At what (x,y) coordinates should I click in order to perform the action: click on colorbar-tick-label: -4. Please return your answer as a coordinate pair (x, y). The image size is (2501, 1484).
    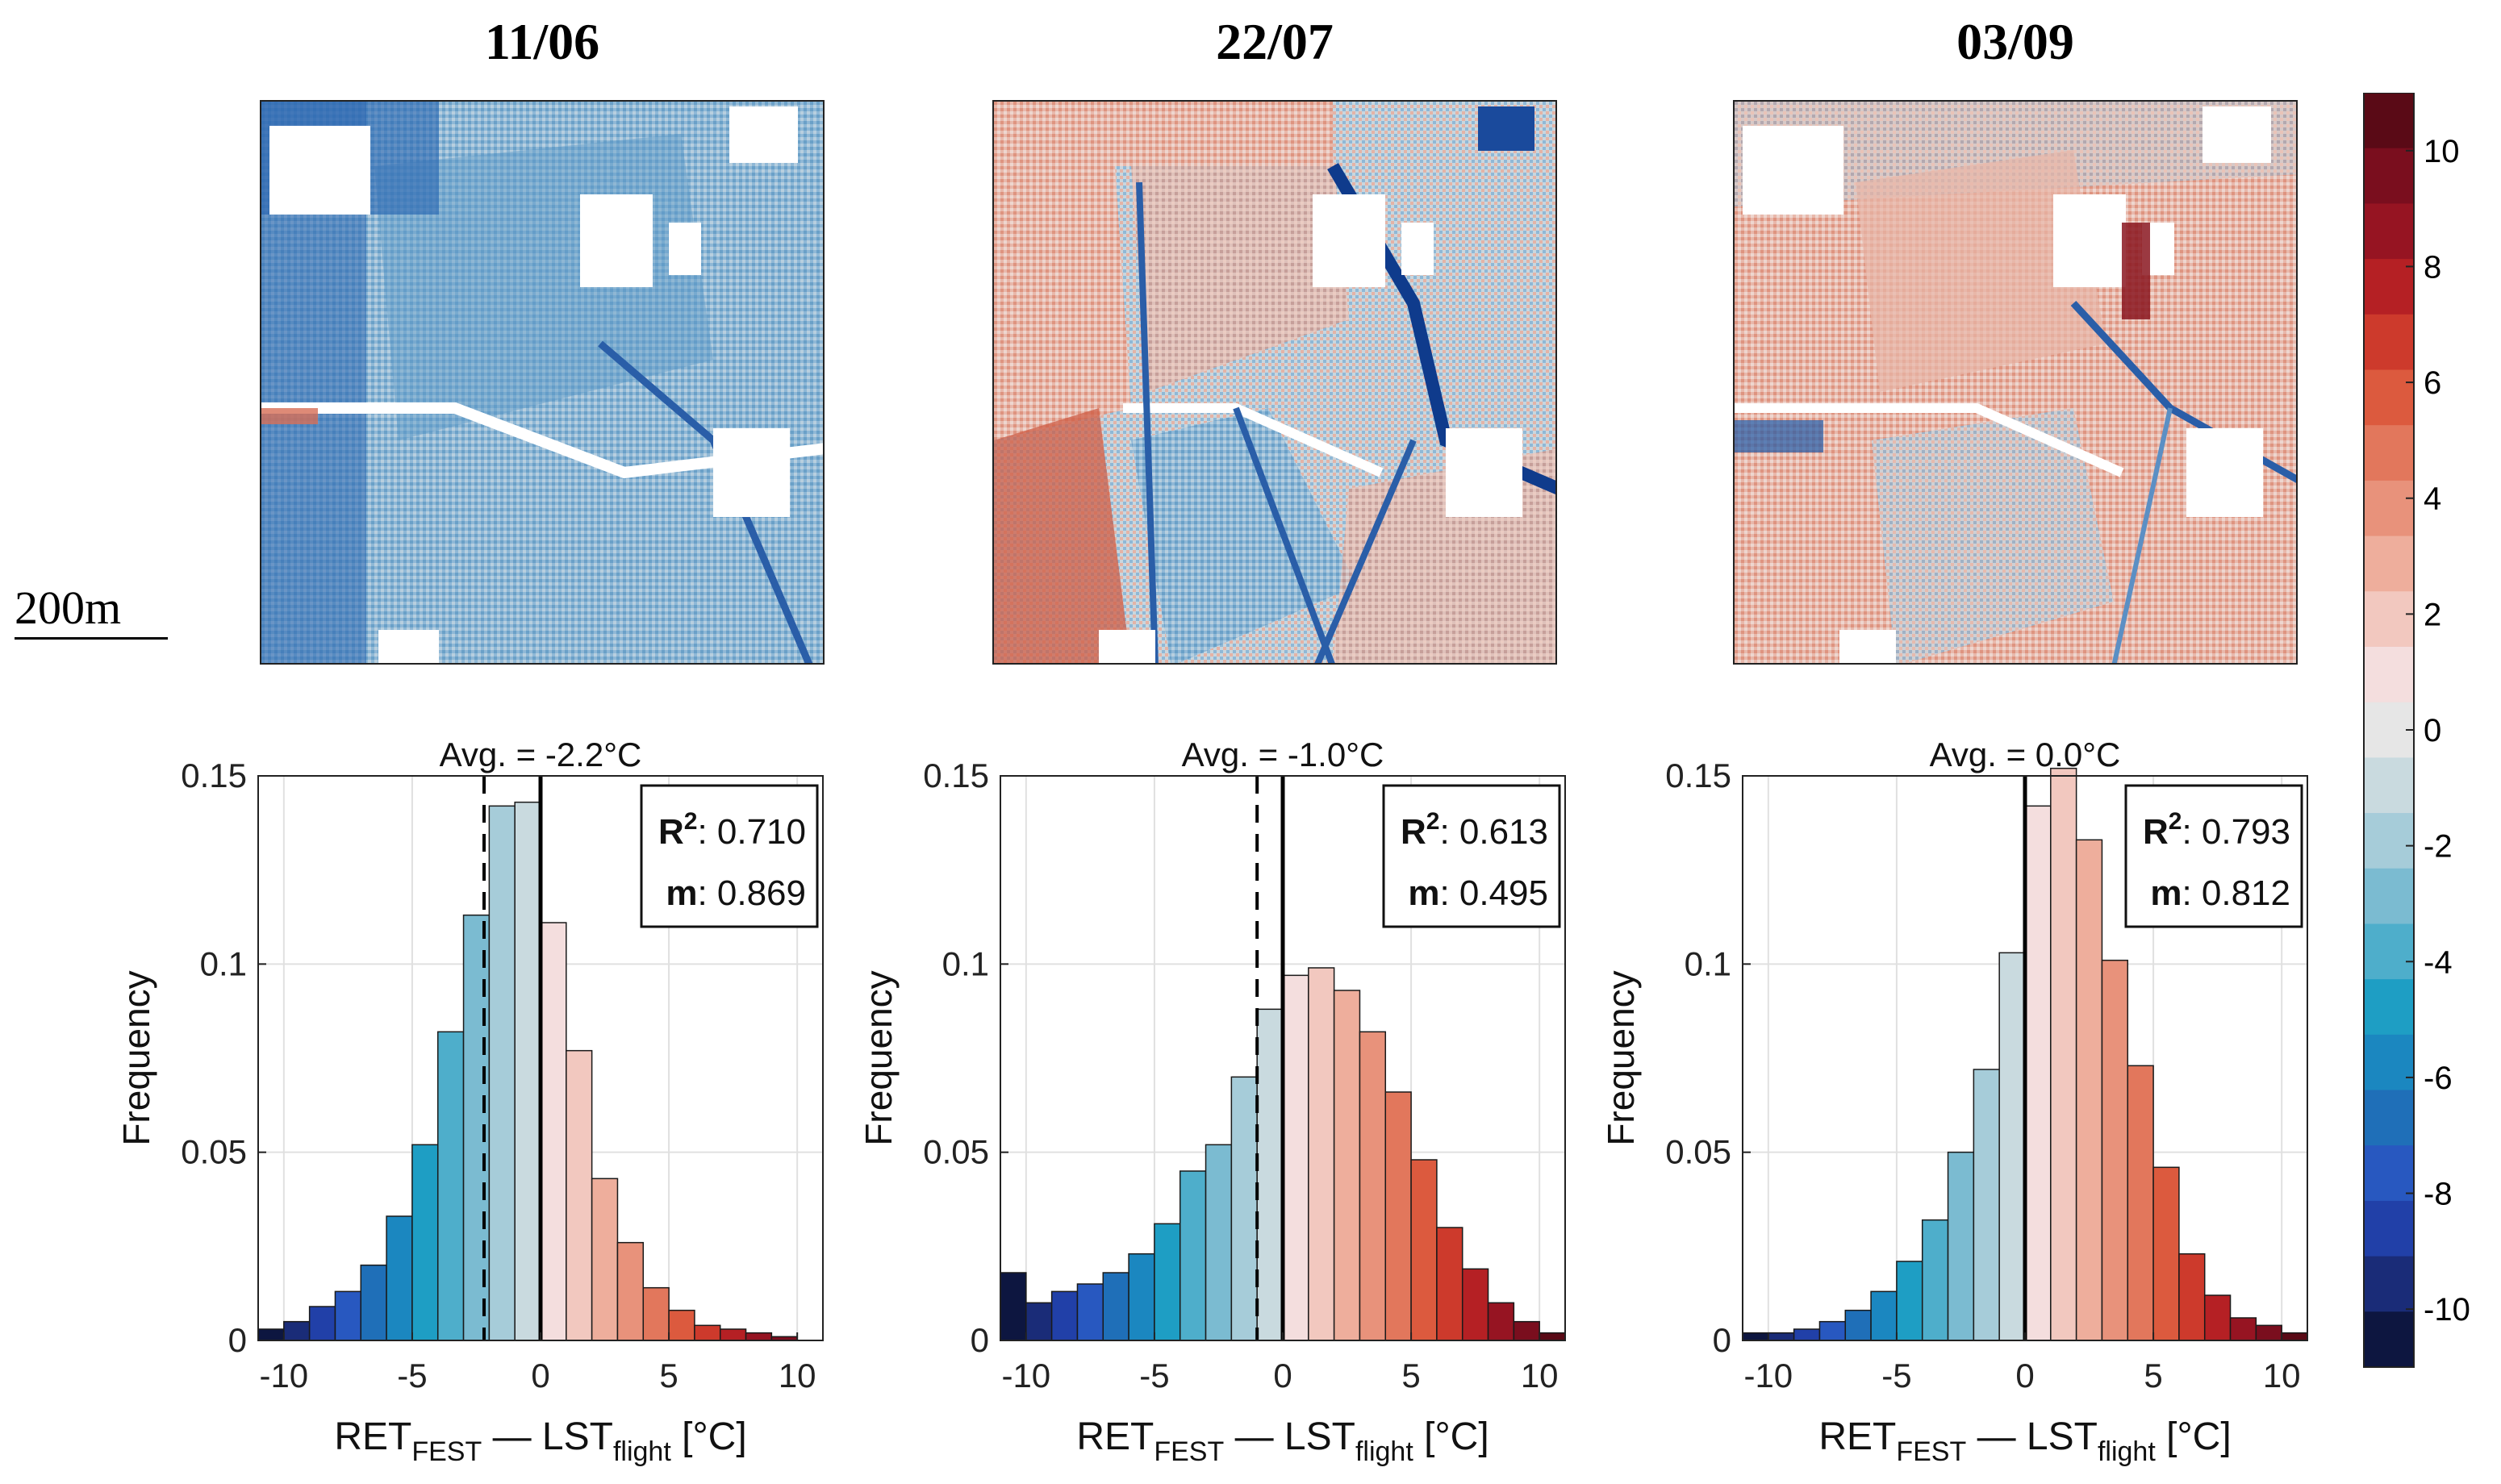
    Looking at the image, I should click on (2438, 962).